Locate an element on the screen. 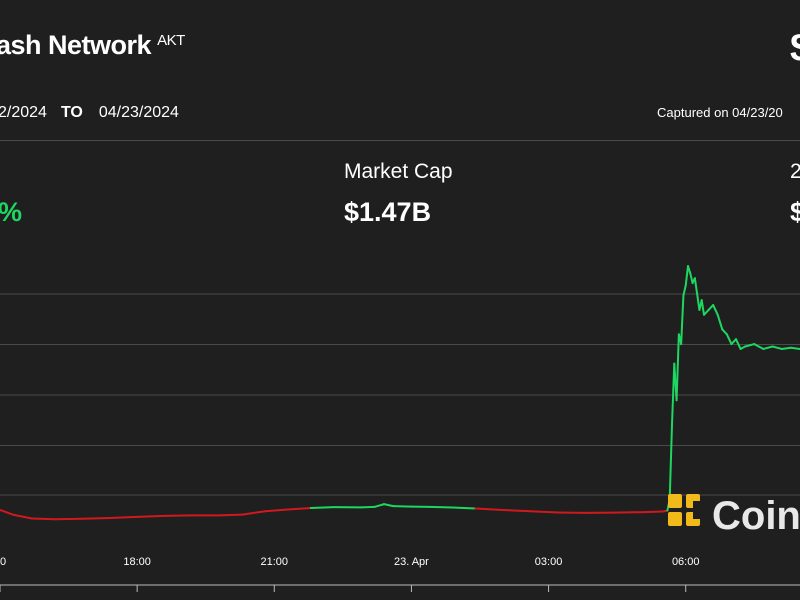  volume-value-partial: $ is located at coordinates (795, 212).